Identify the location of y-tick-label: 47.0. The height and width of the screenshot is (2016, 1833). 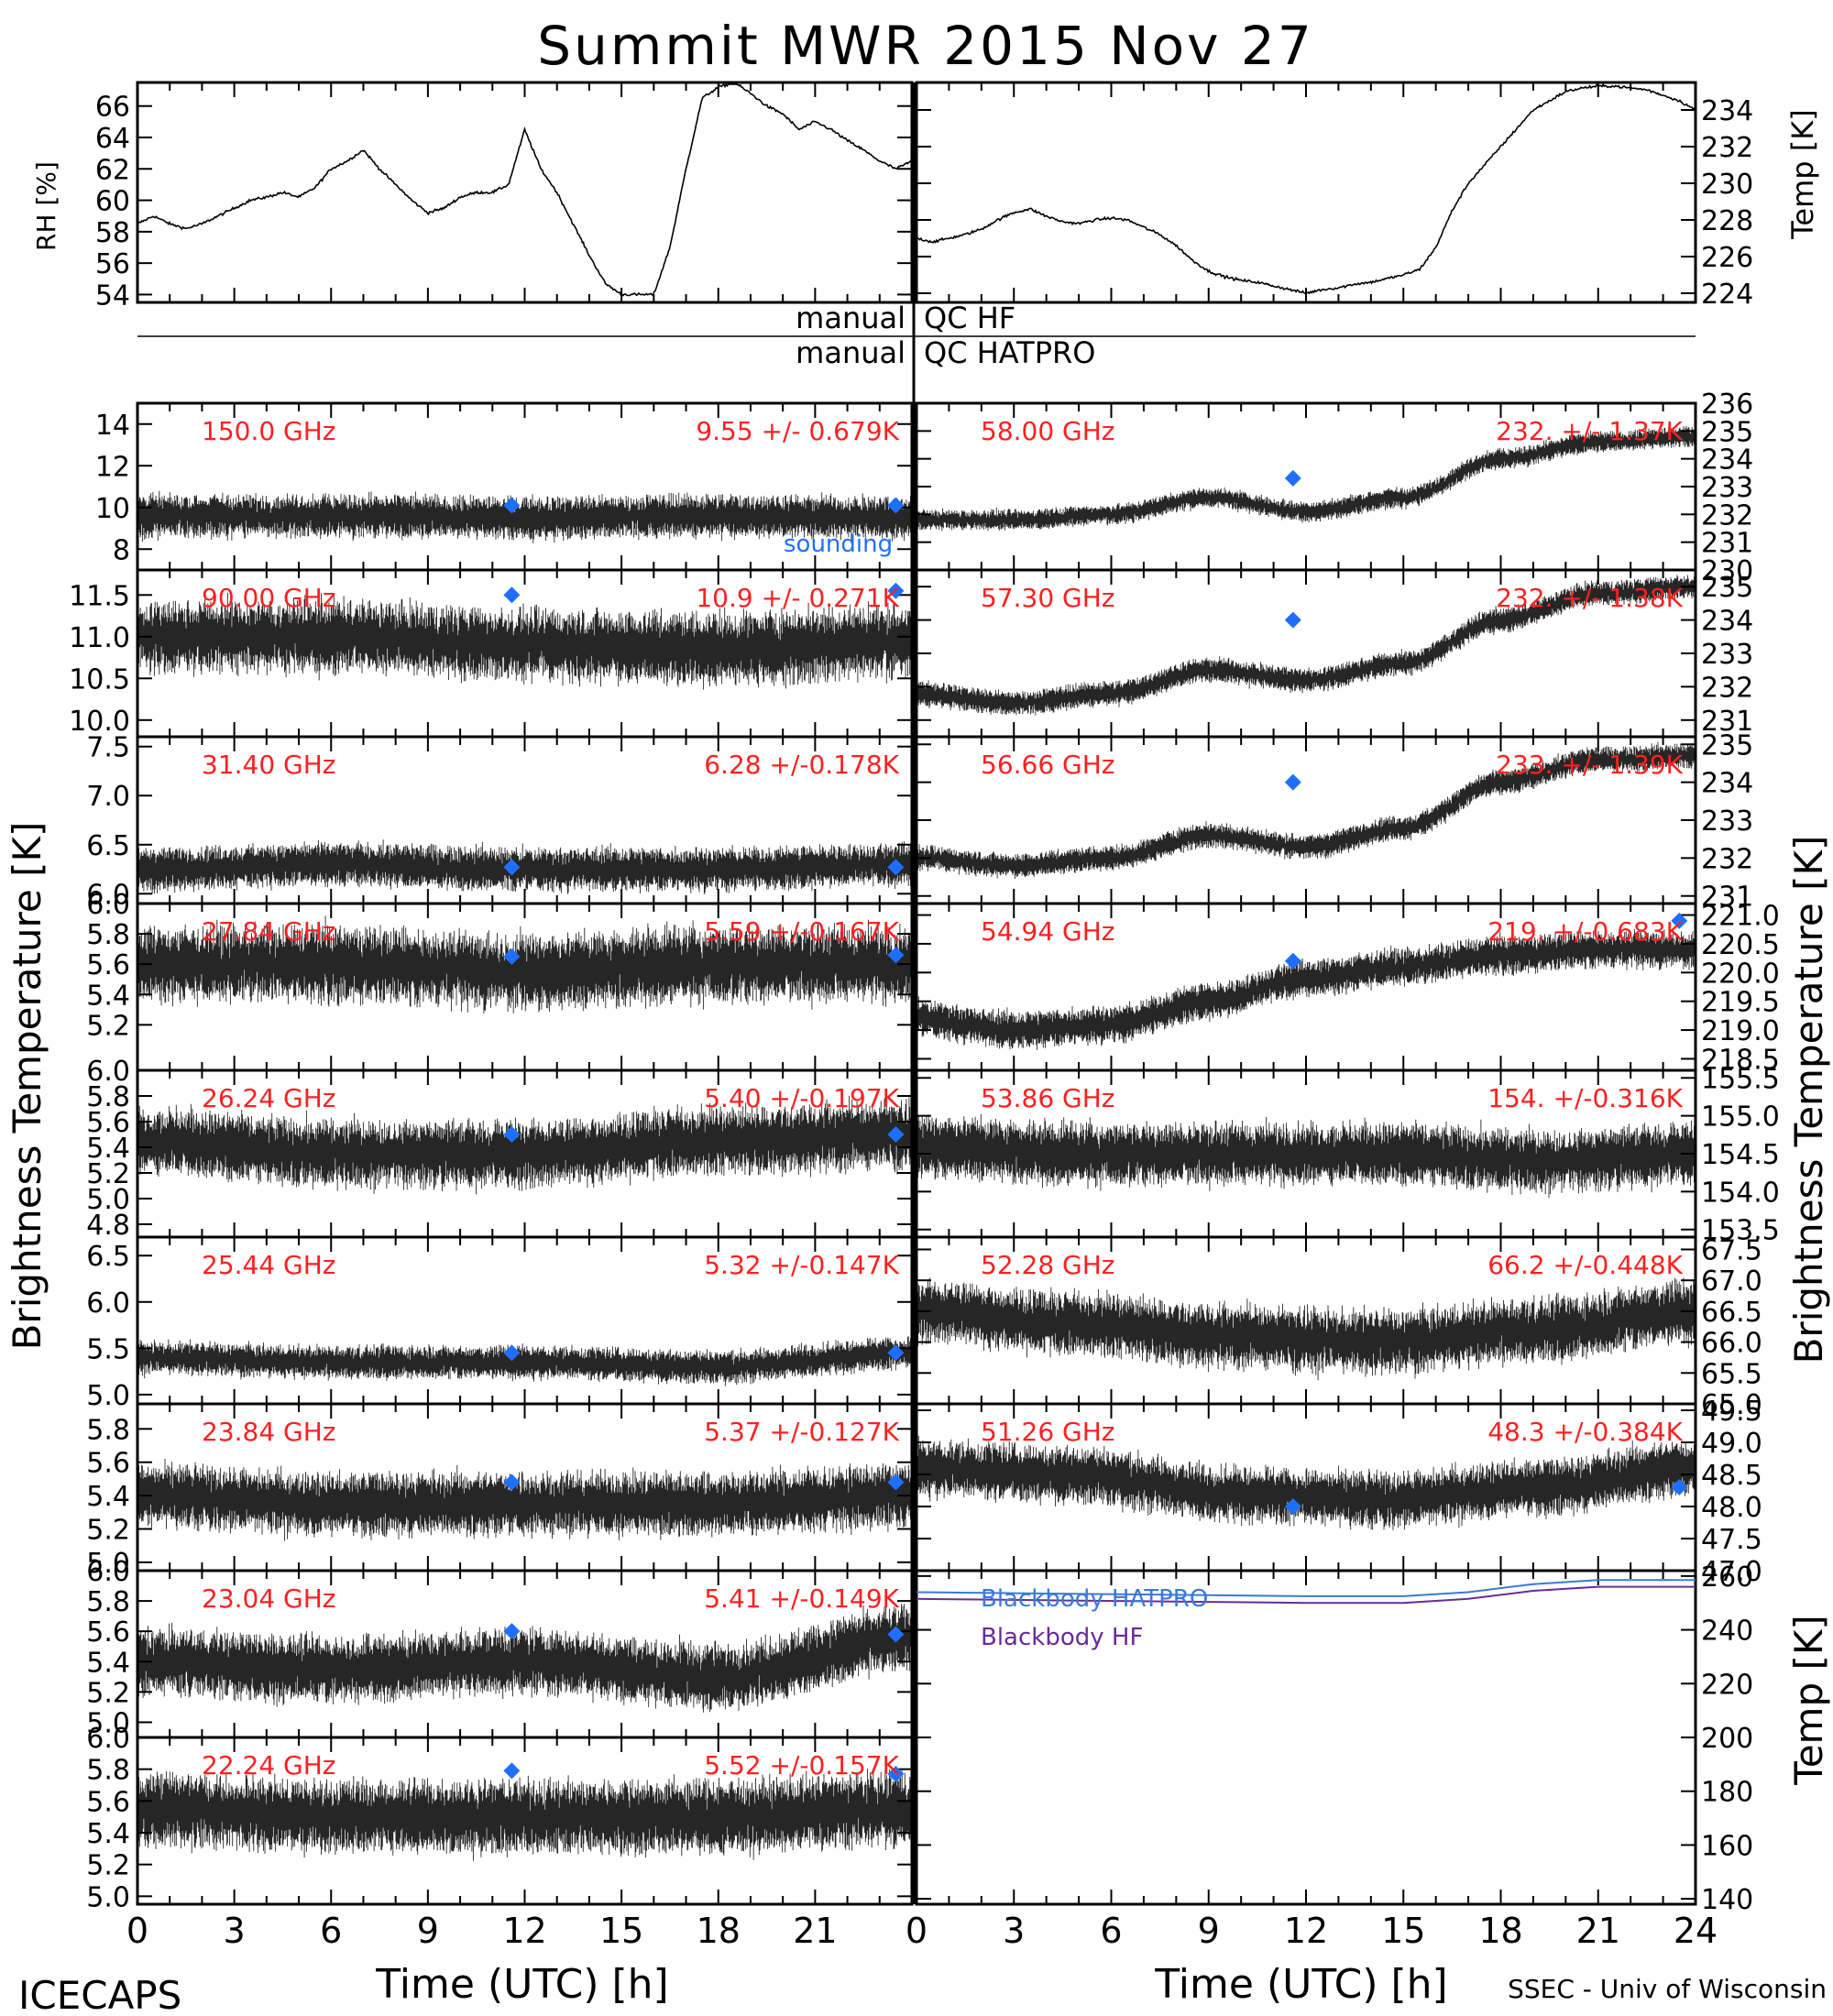
(1731, 1572).